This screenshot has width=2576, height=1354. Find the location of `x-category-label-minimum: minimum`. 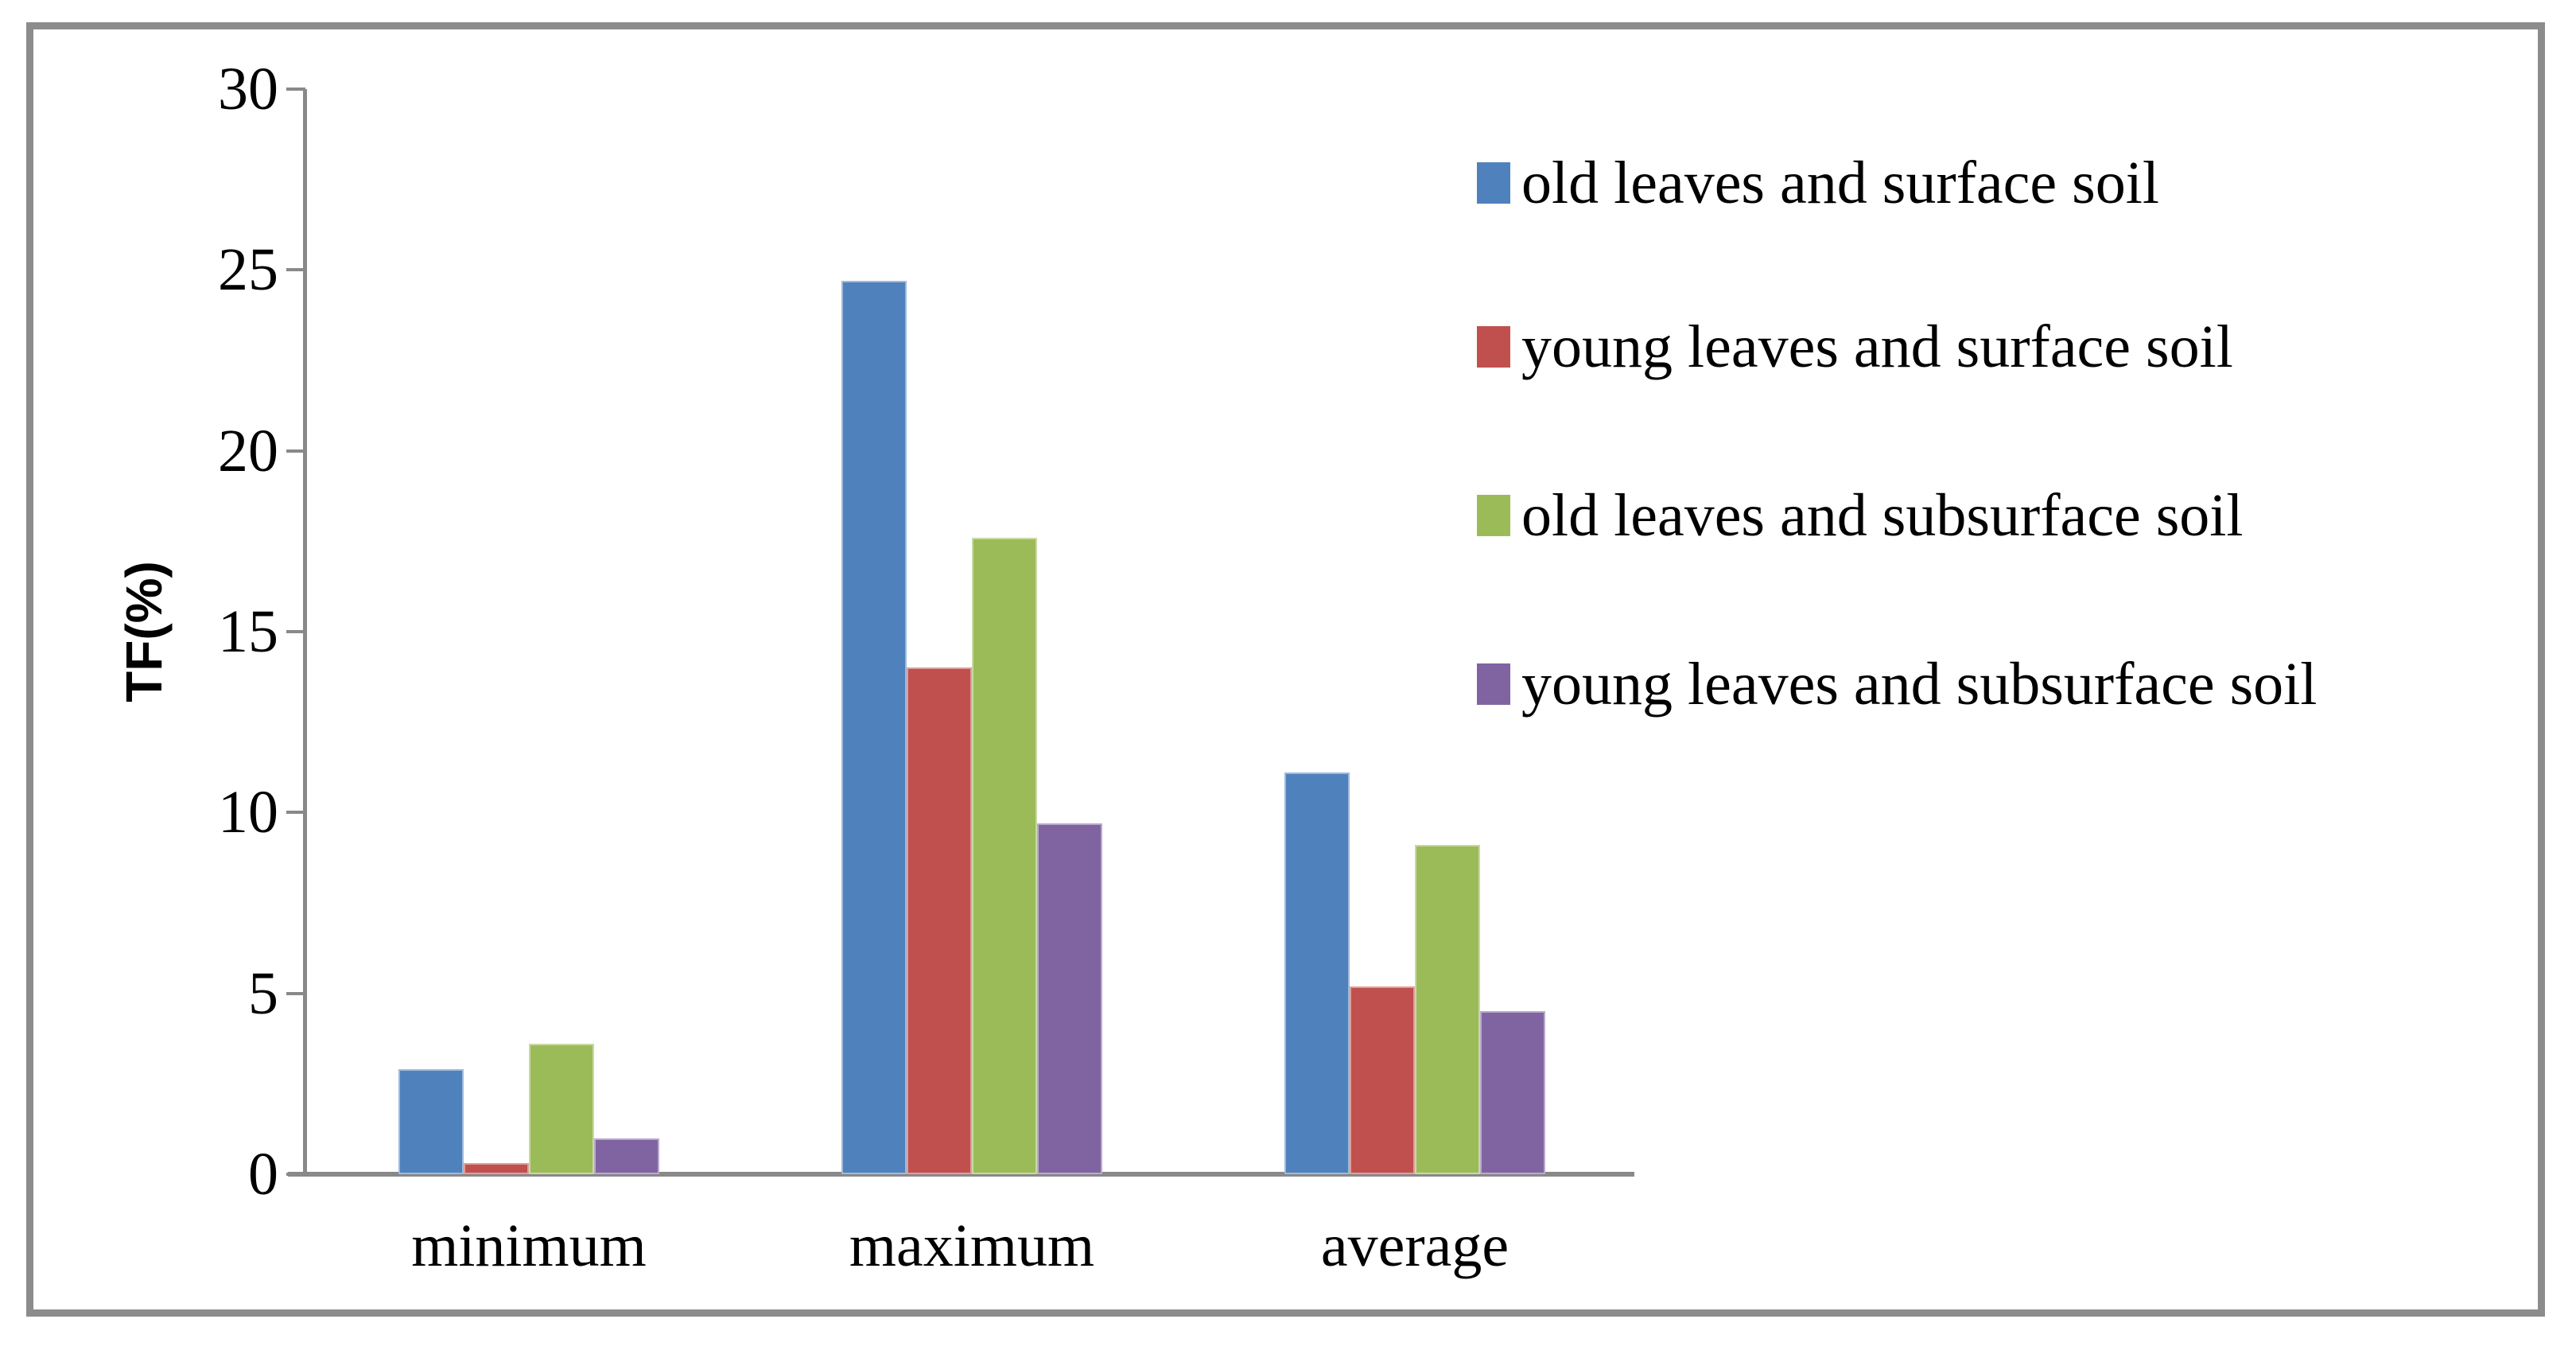

x-category-label-minimum: minimum is located at coordinates (529, 1245).